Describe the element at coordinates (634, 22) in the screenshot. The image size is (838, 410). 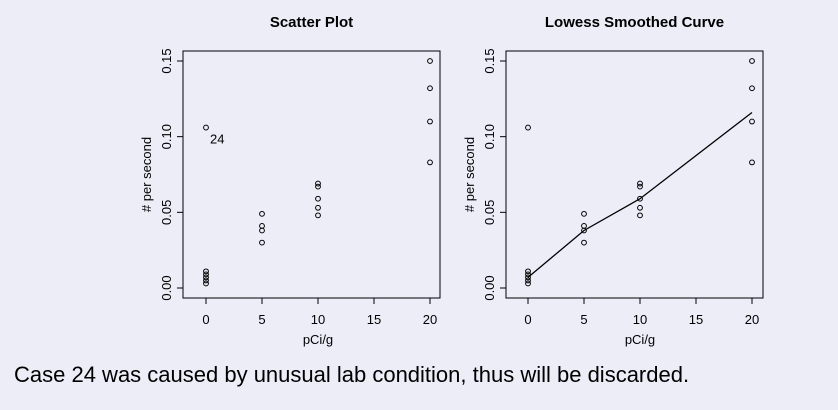
I see `chart-title: Lowess Smoothed Curve` at that location.